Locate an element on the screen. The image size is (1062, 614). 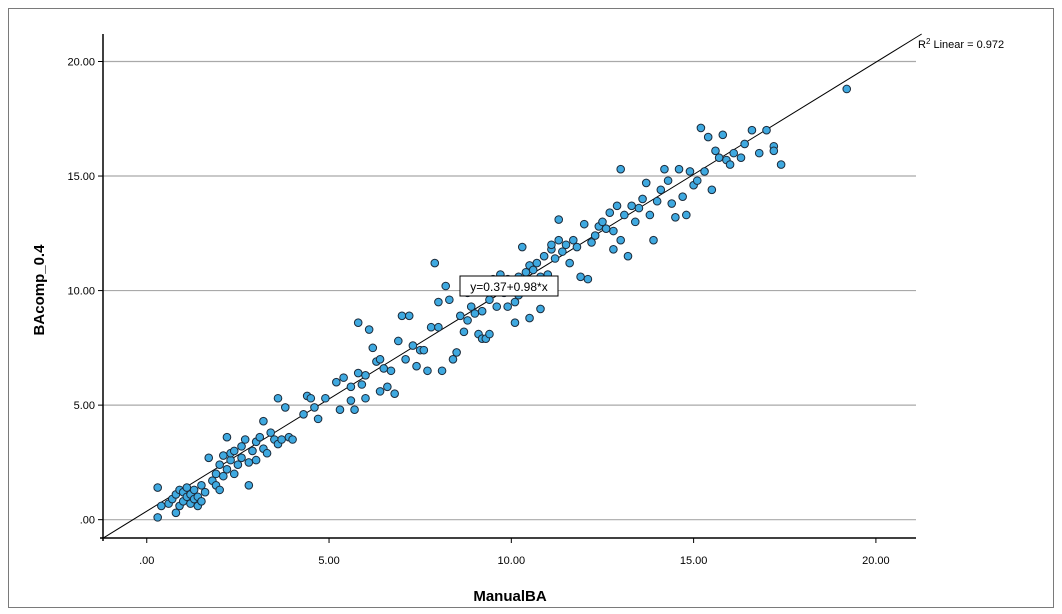
y-tick-label-2: 10.00 is located at coordinates (81, 292).